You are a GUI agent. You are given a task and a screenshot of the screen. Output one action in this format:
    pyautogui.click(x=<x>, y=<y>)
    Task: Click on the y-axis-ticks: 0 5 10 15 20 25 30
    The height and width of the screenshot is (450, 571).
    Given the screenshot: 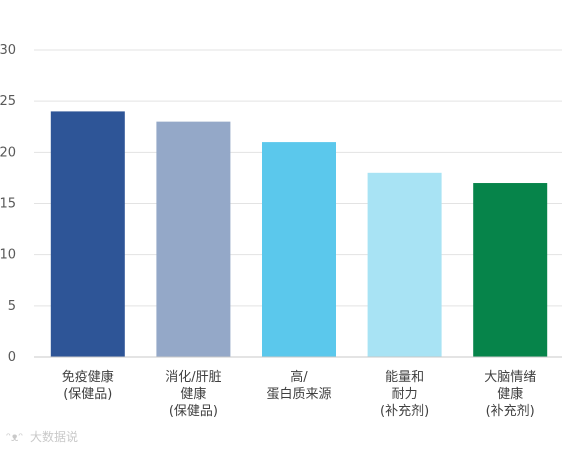 What is the action you would take?
    pyautogui.click(x=8, y=204)
    